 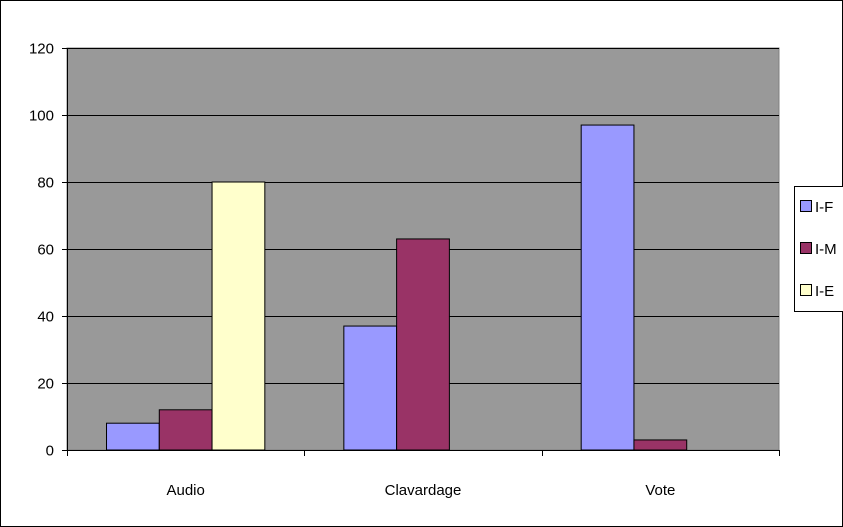 What do you see at coordinates (370, 388) in the screenshot?
I see `bar-i-f-clavardage` at bounding box center [370, 388].